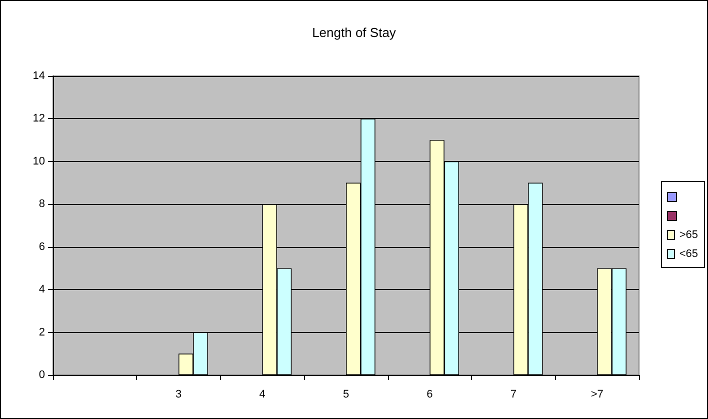 The image size is (708, 419). What do you see at coordinates (513, 394) in the screenshot?
I see `x-tick-label: 7` at bounding box center [513, 394].